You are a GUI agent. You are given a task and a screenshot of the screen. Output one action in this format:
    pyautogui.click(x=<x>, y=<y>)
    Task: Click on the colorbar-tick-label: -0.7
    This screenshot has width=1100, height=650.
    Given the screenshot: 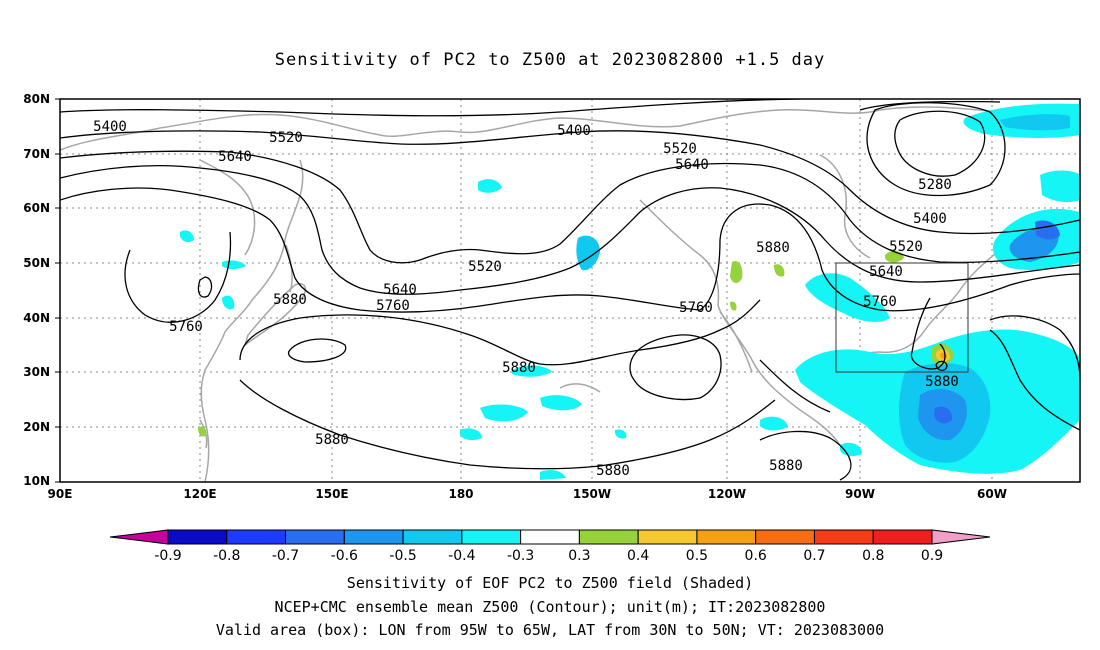 What is the action you would take?
    pyautogui.click(x=285, y=556)
    